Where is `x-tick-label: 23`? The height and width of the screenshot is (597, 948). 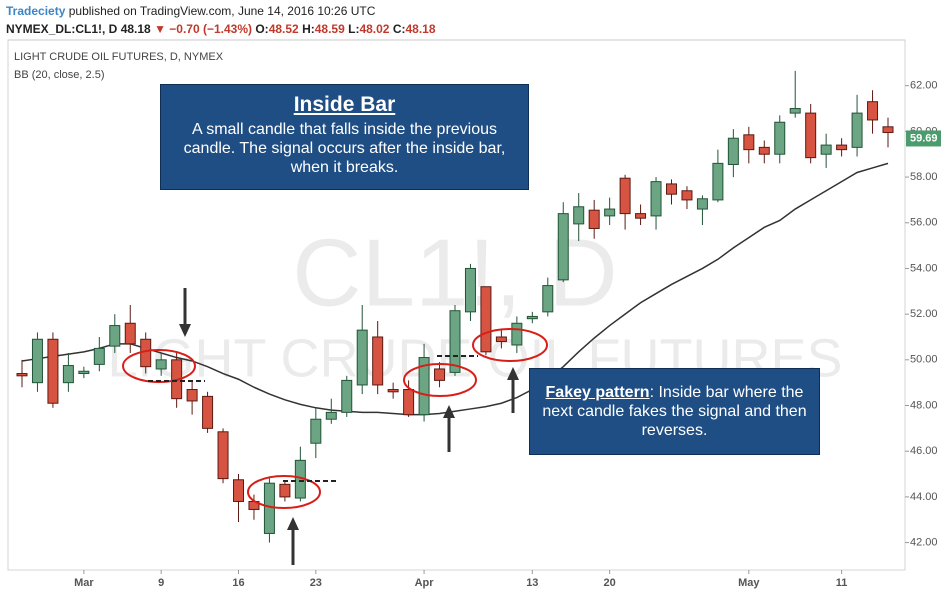 x-tick-label: 23 is located at coordinates (316, 583).